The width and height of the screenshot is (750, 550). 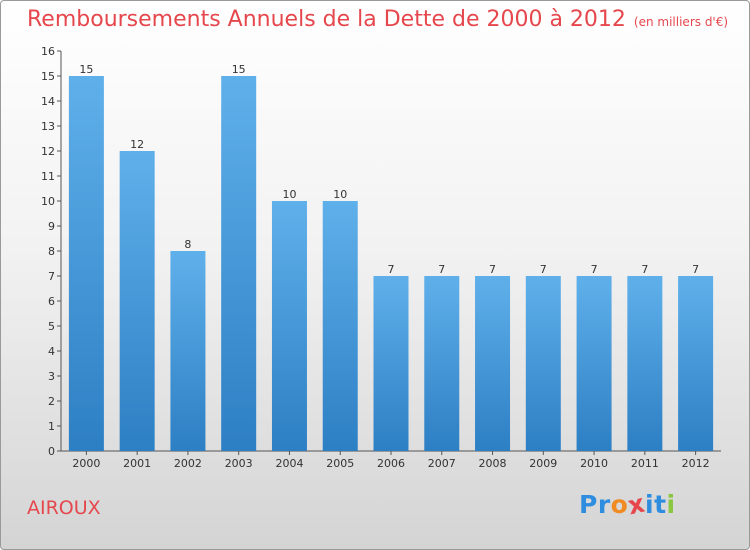 I want to click on proxiti-logo: Proxiti, so click(x=627, y=505).